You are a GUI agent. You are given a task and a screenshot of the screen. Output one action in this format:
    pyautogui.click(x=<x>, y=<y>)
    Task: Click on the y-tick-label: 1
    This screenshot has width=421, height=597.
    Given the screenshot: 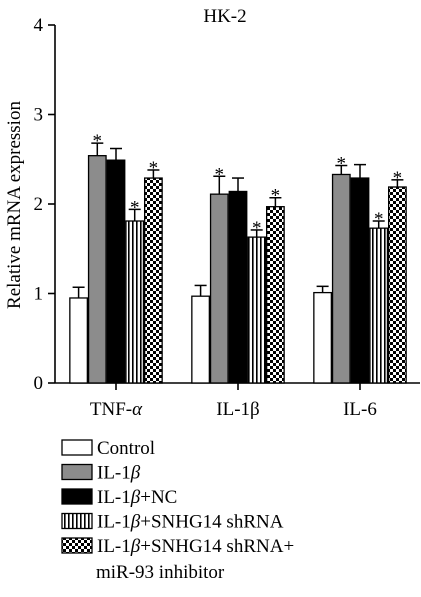 What is the action you would take?
    pyautogui.click(x=39, y=294)
    